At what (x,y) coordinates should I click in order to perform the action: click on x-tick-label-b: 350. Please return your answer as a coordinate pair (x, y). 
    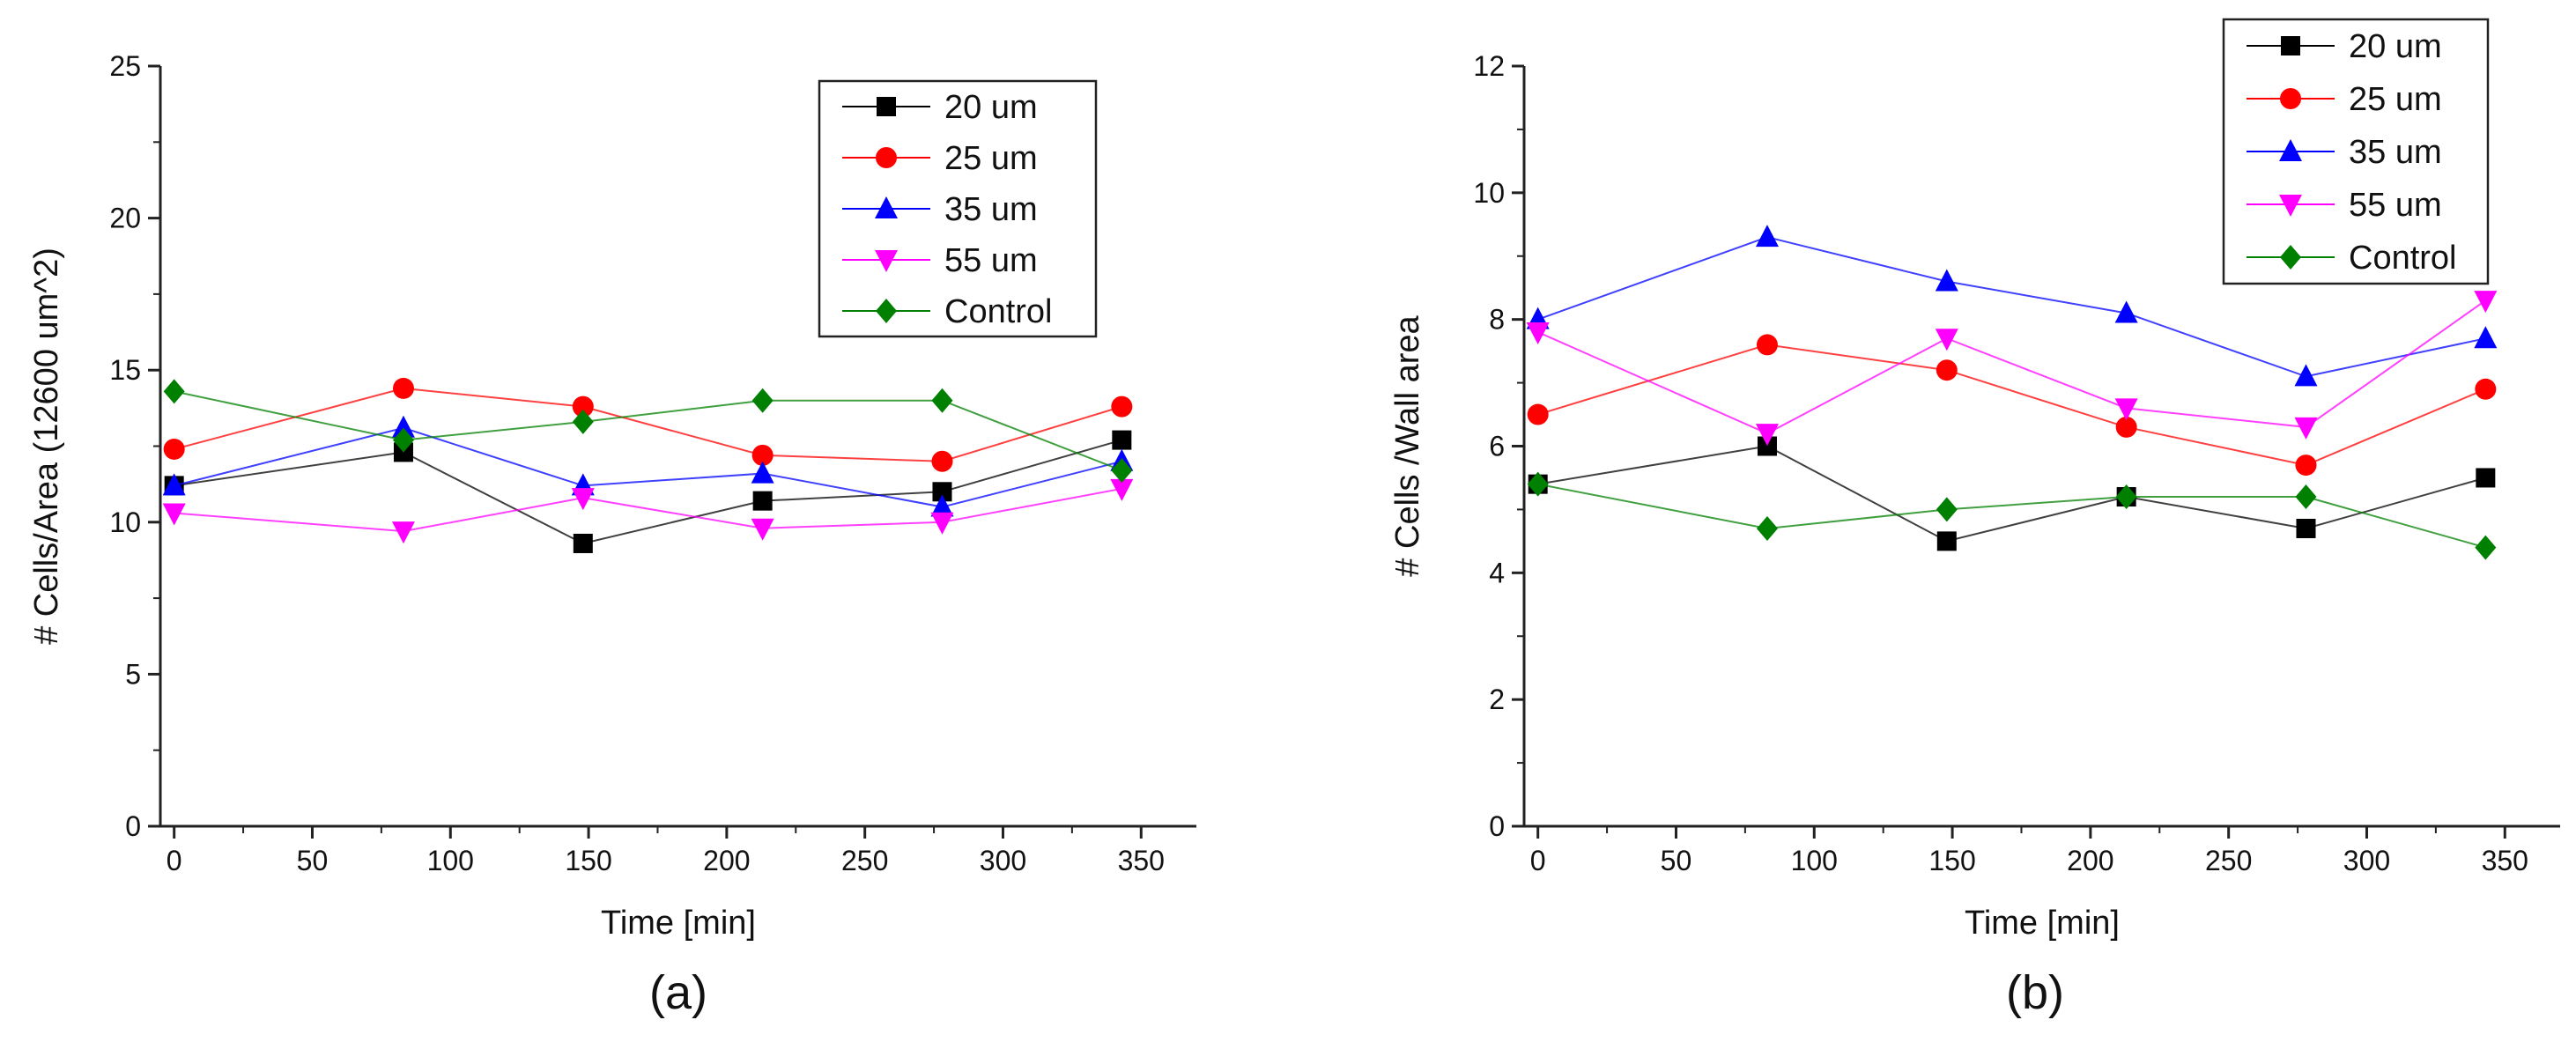
    Looking at the image, I should click on (2505, 860).